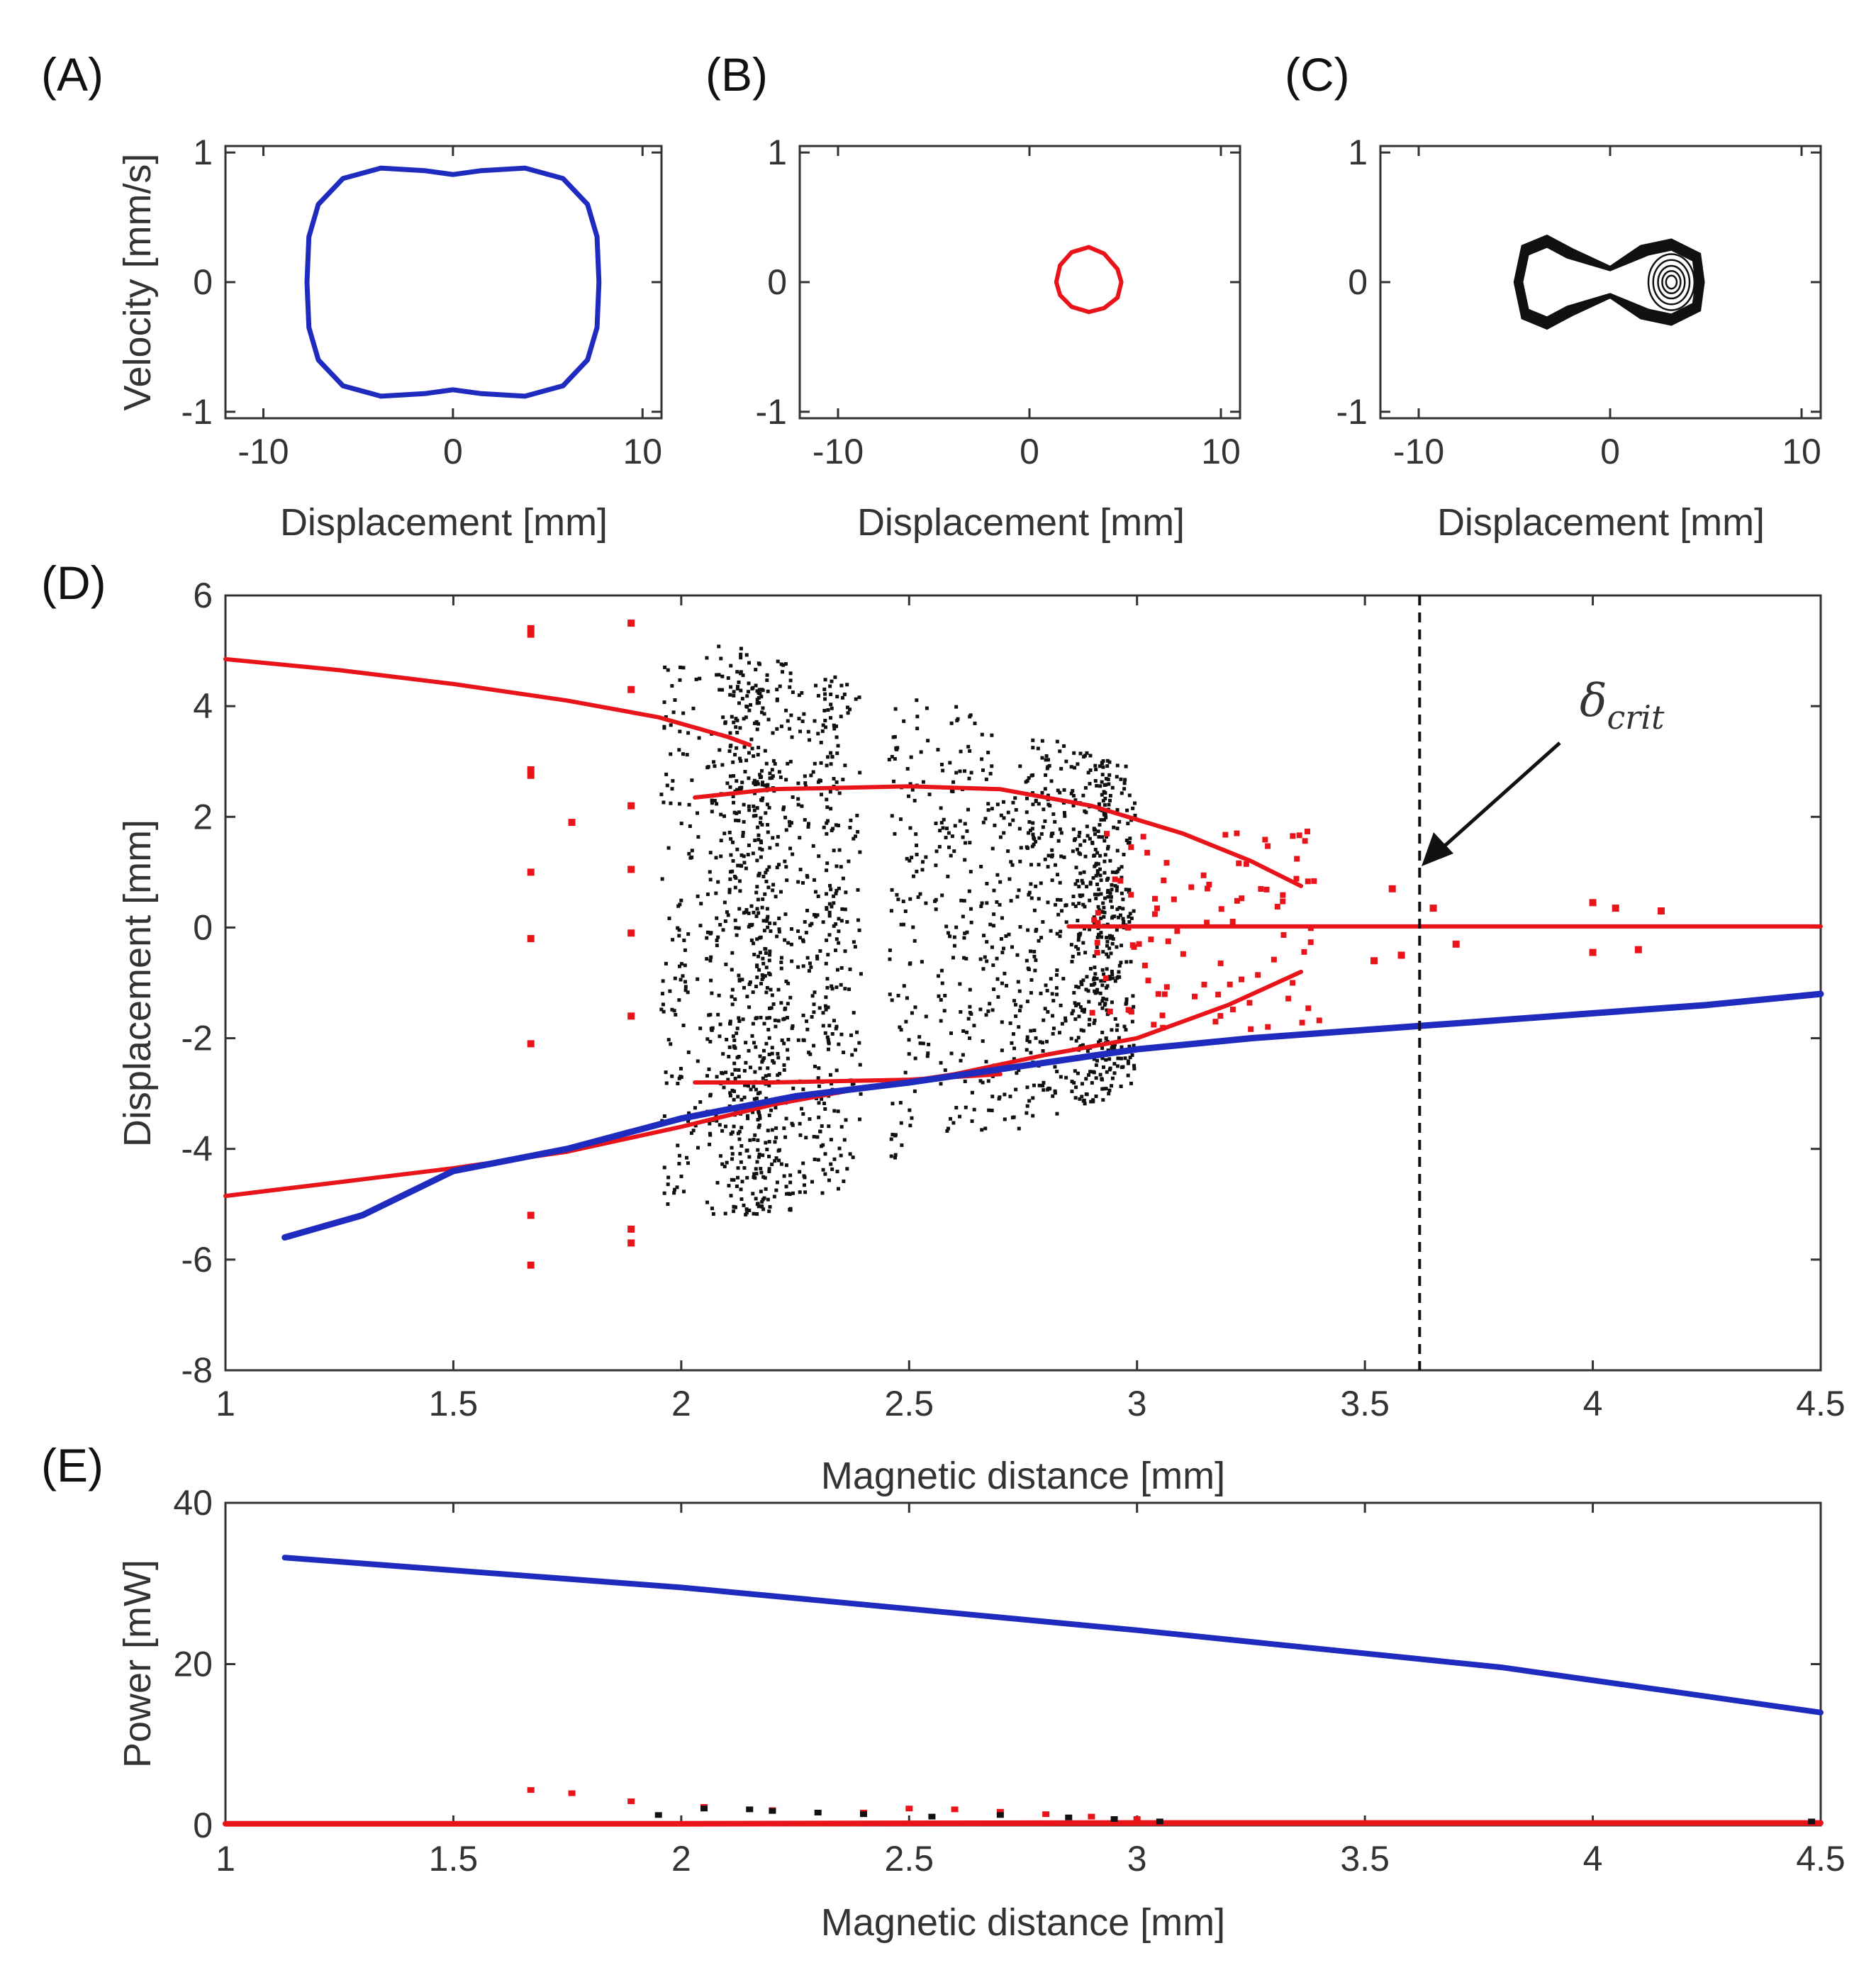 Image resolution: width=1876 pixels, height=1987 pixels. What do you see at coordinates (973, 296) in the screenshot?
I see `panel-b: (B) -10 0 10-101 Displacement [mm]` at bounding box center [973, 296].